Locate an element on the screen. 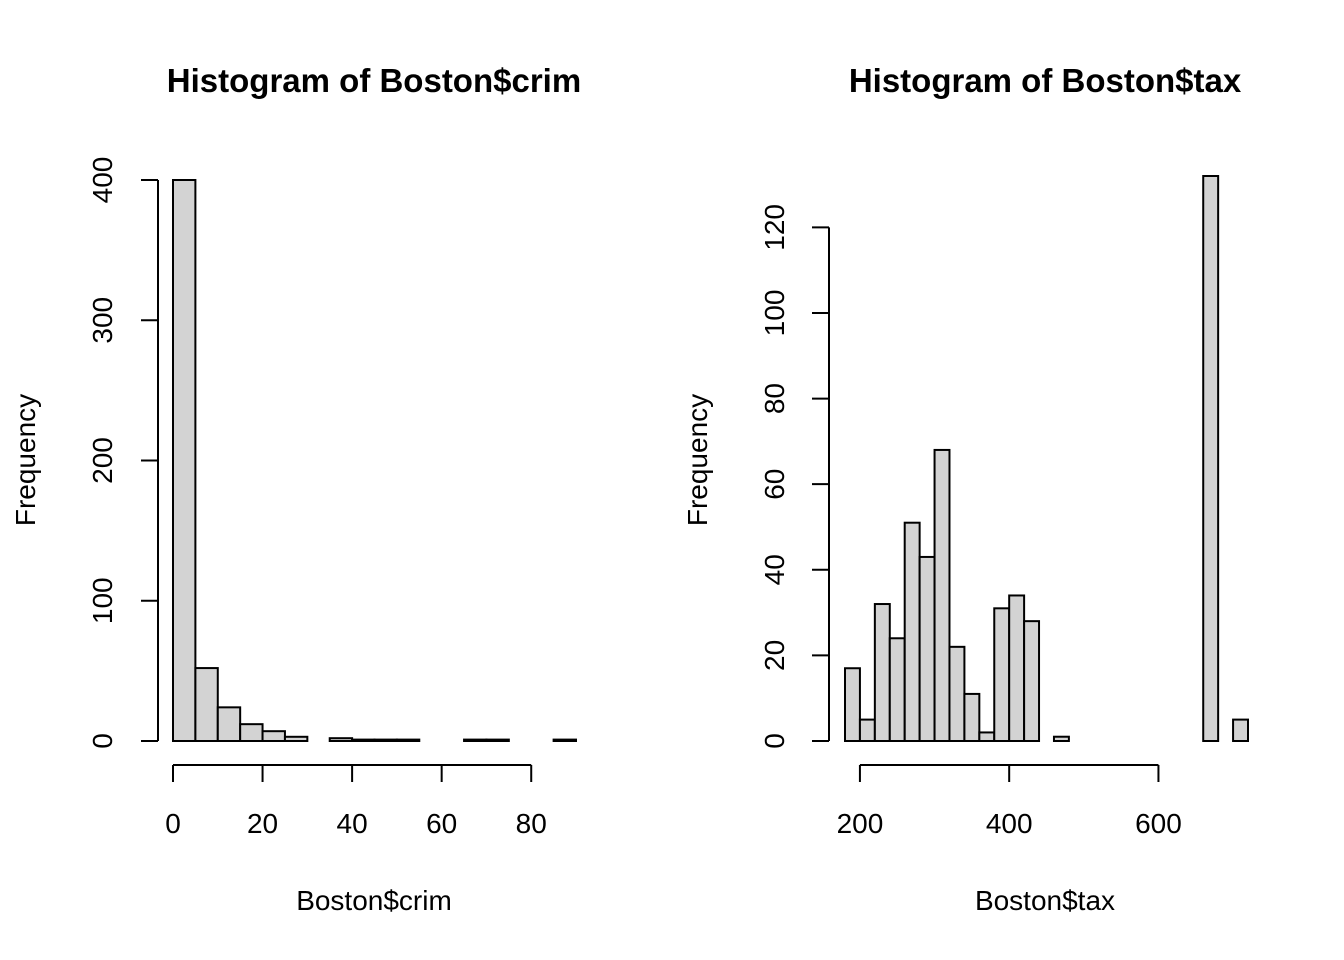 The height and width of the screenshot is (960, 1344). tax-y-tick-label: 120 is located at coordinates (774, 227).